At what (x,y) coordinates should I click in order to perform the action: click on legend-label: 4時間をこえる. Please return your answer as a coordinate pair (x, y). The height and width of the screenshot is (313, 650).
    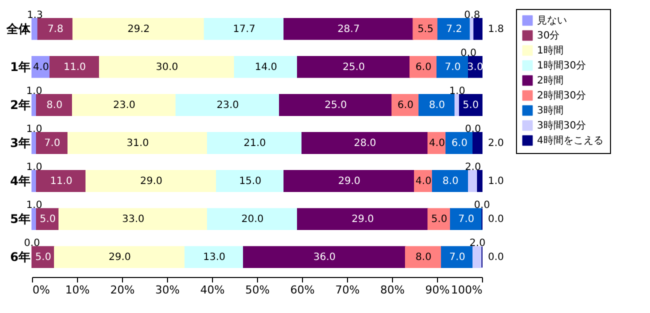
    Looking at the image, I should click on (570, 140).